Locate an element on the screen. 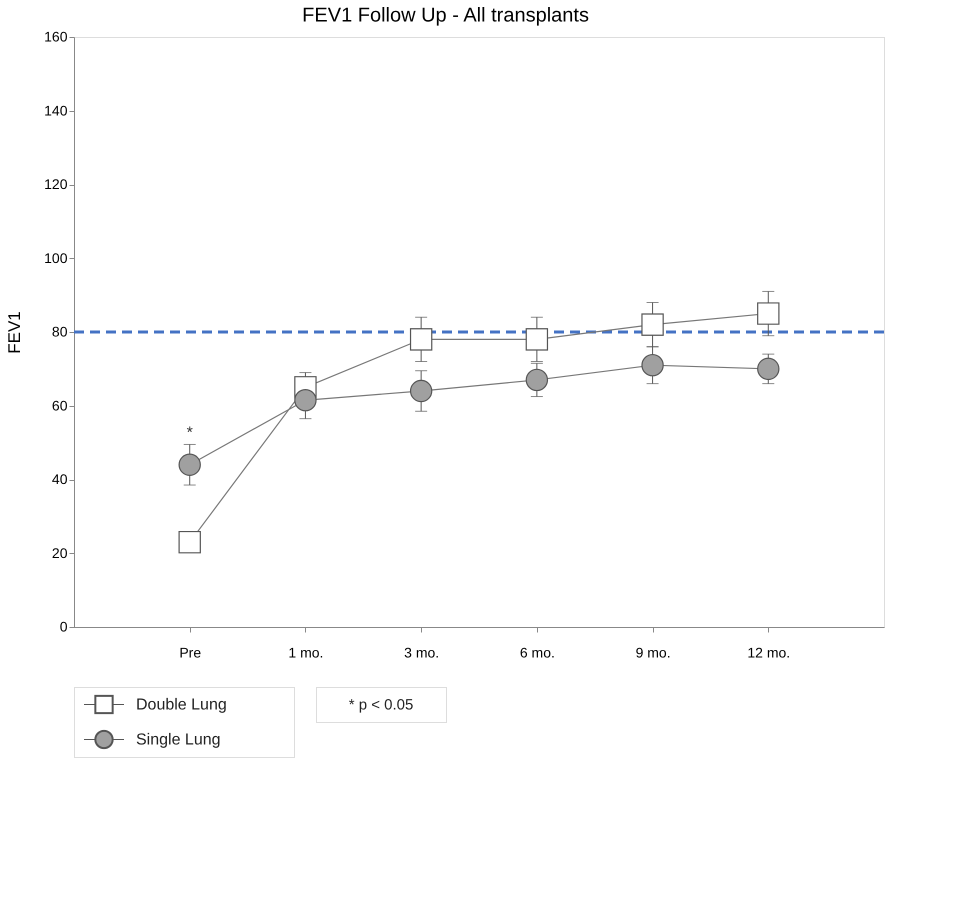 Image resolution: width=973 pixels, height=920 pixels. y-tick-label: 40 is located at coordinates (60, 479).